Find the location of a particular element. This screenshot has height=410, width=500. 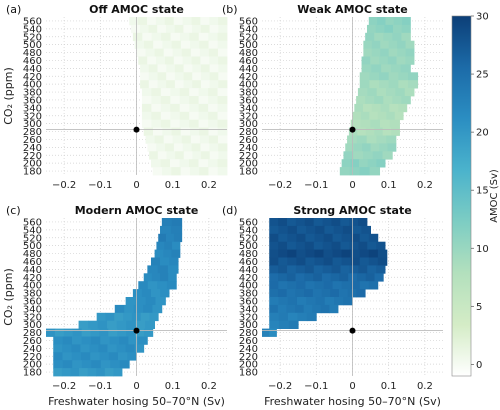

colorbar-tick-label: 0 is located at coordinates (479, 365).